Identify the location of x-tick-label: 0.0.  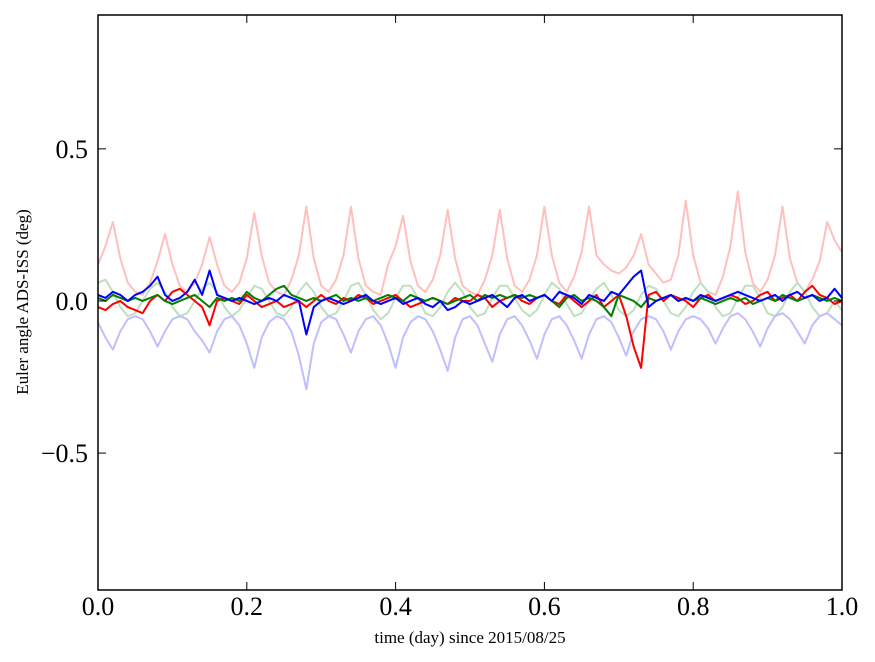
(98, 606).